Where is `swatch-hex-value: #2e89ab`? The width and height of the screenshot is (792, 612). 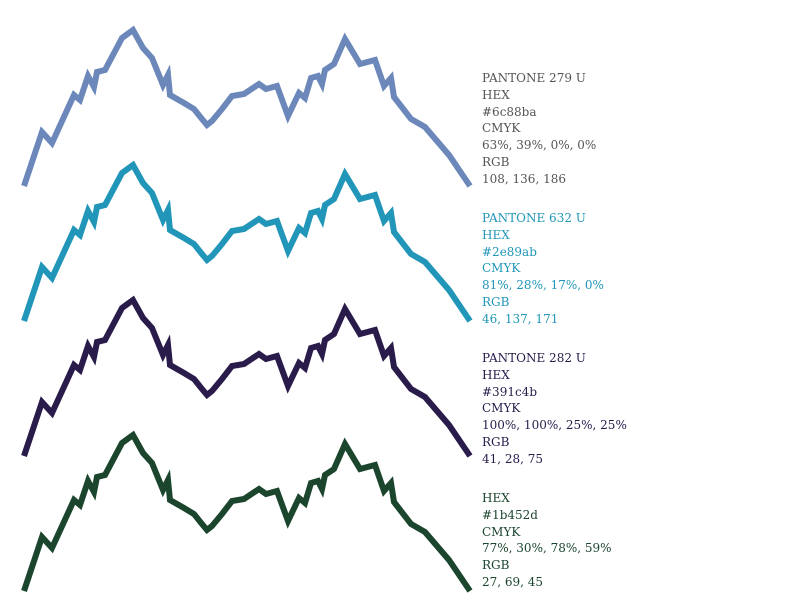 swatch-hex-value: #2e89ab is located at coordinates (509, 251).